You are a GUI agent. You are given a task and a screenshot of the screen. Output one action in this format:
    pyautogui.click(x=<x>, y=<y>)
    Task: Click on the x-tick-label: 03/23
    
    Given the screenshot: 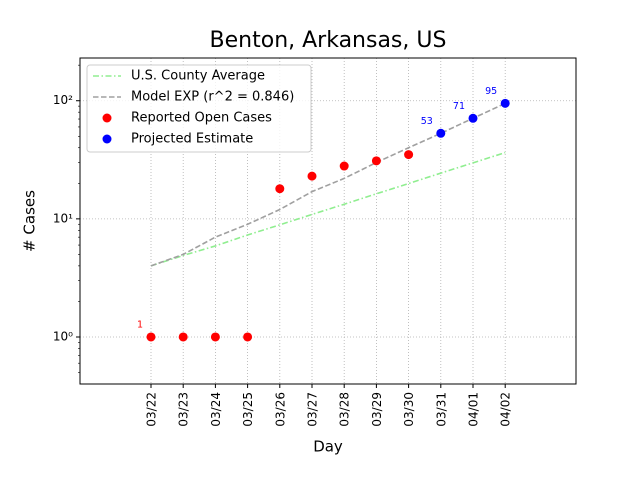 What is the action you would take?
    pyautogui.click(x=184, y=409)
    